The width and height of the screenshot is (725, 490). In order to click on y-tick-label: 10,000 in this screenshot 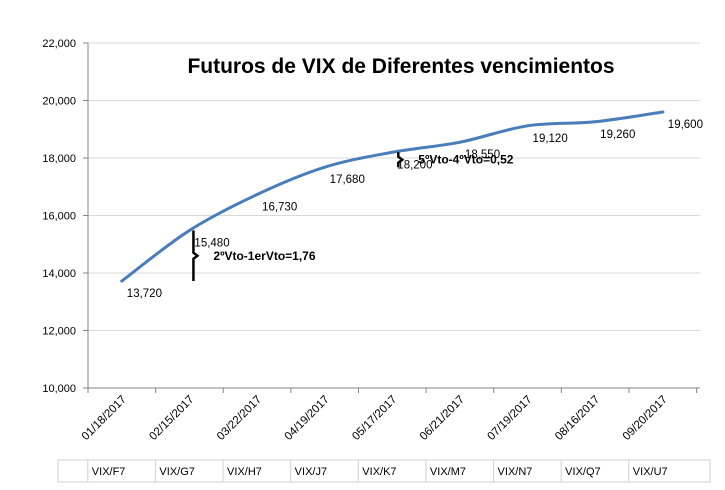, I will do `click(59, 389)`.